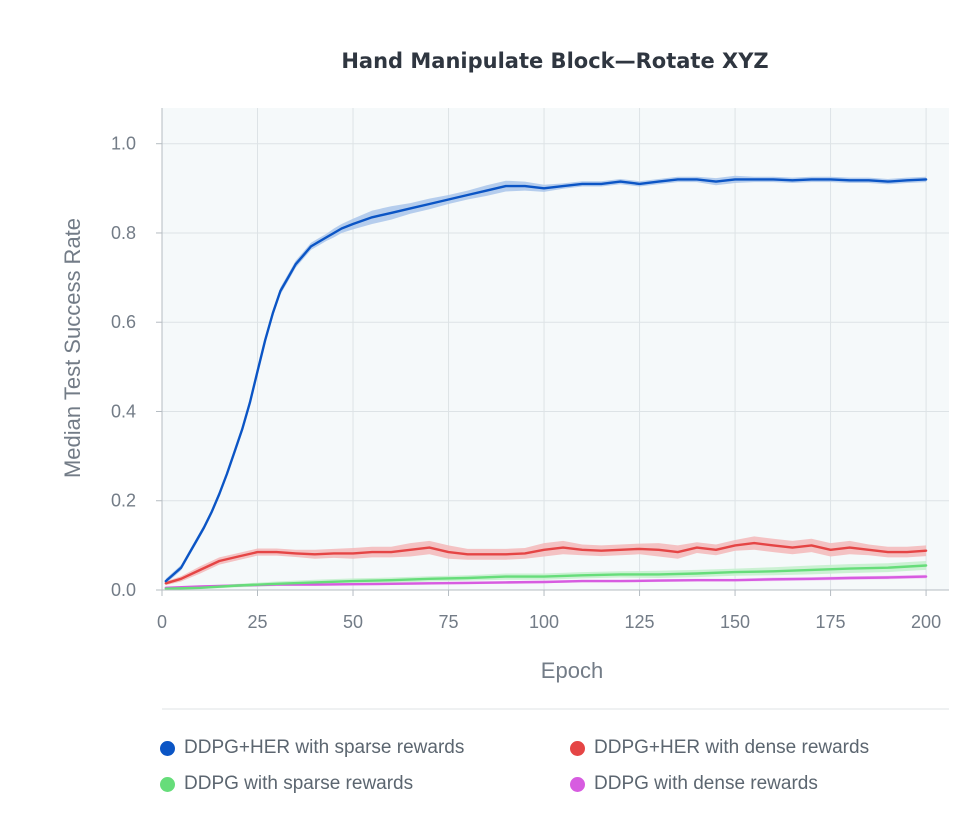  What do you see at coordinates (162, 622) in the screenshot?
I see `x-tick-label: 0` at bounding box center [162, 622].